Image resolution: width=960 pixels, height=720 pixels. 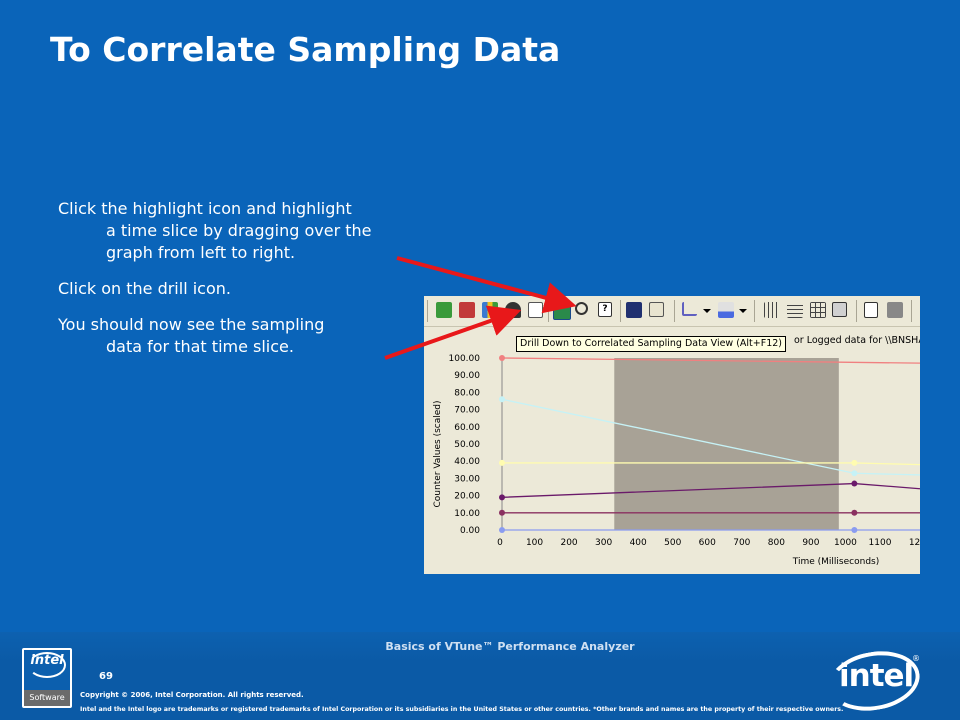 I want to click on save-icon, so click(x=634, y=310).